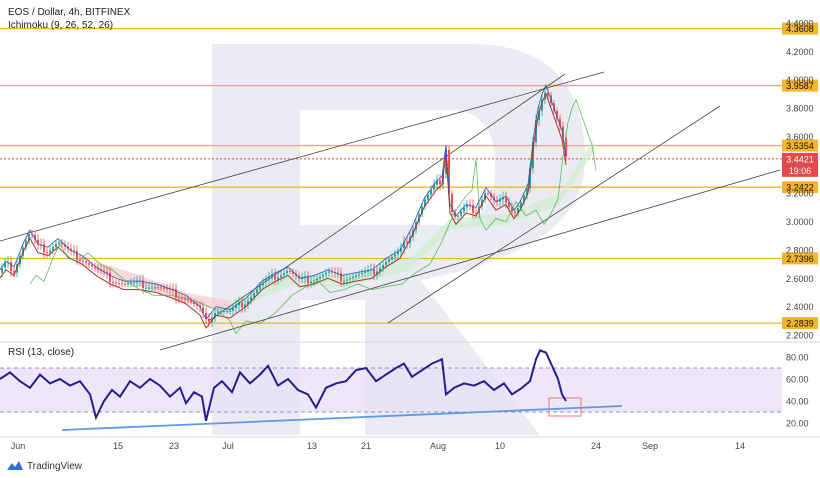  Describe the element at coordinates (800, 146) in the screenshot. I see `level-label: 3.5354` at that location.